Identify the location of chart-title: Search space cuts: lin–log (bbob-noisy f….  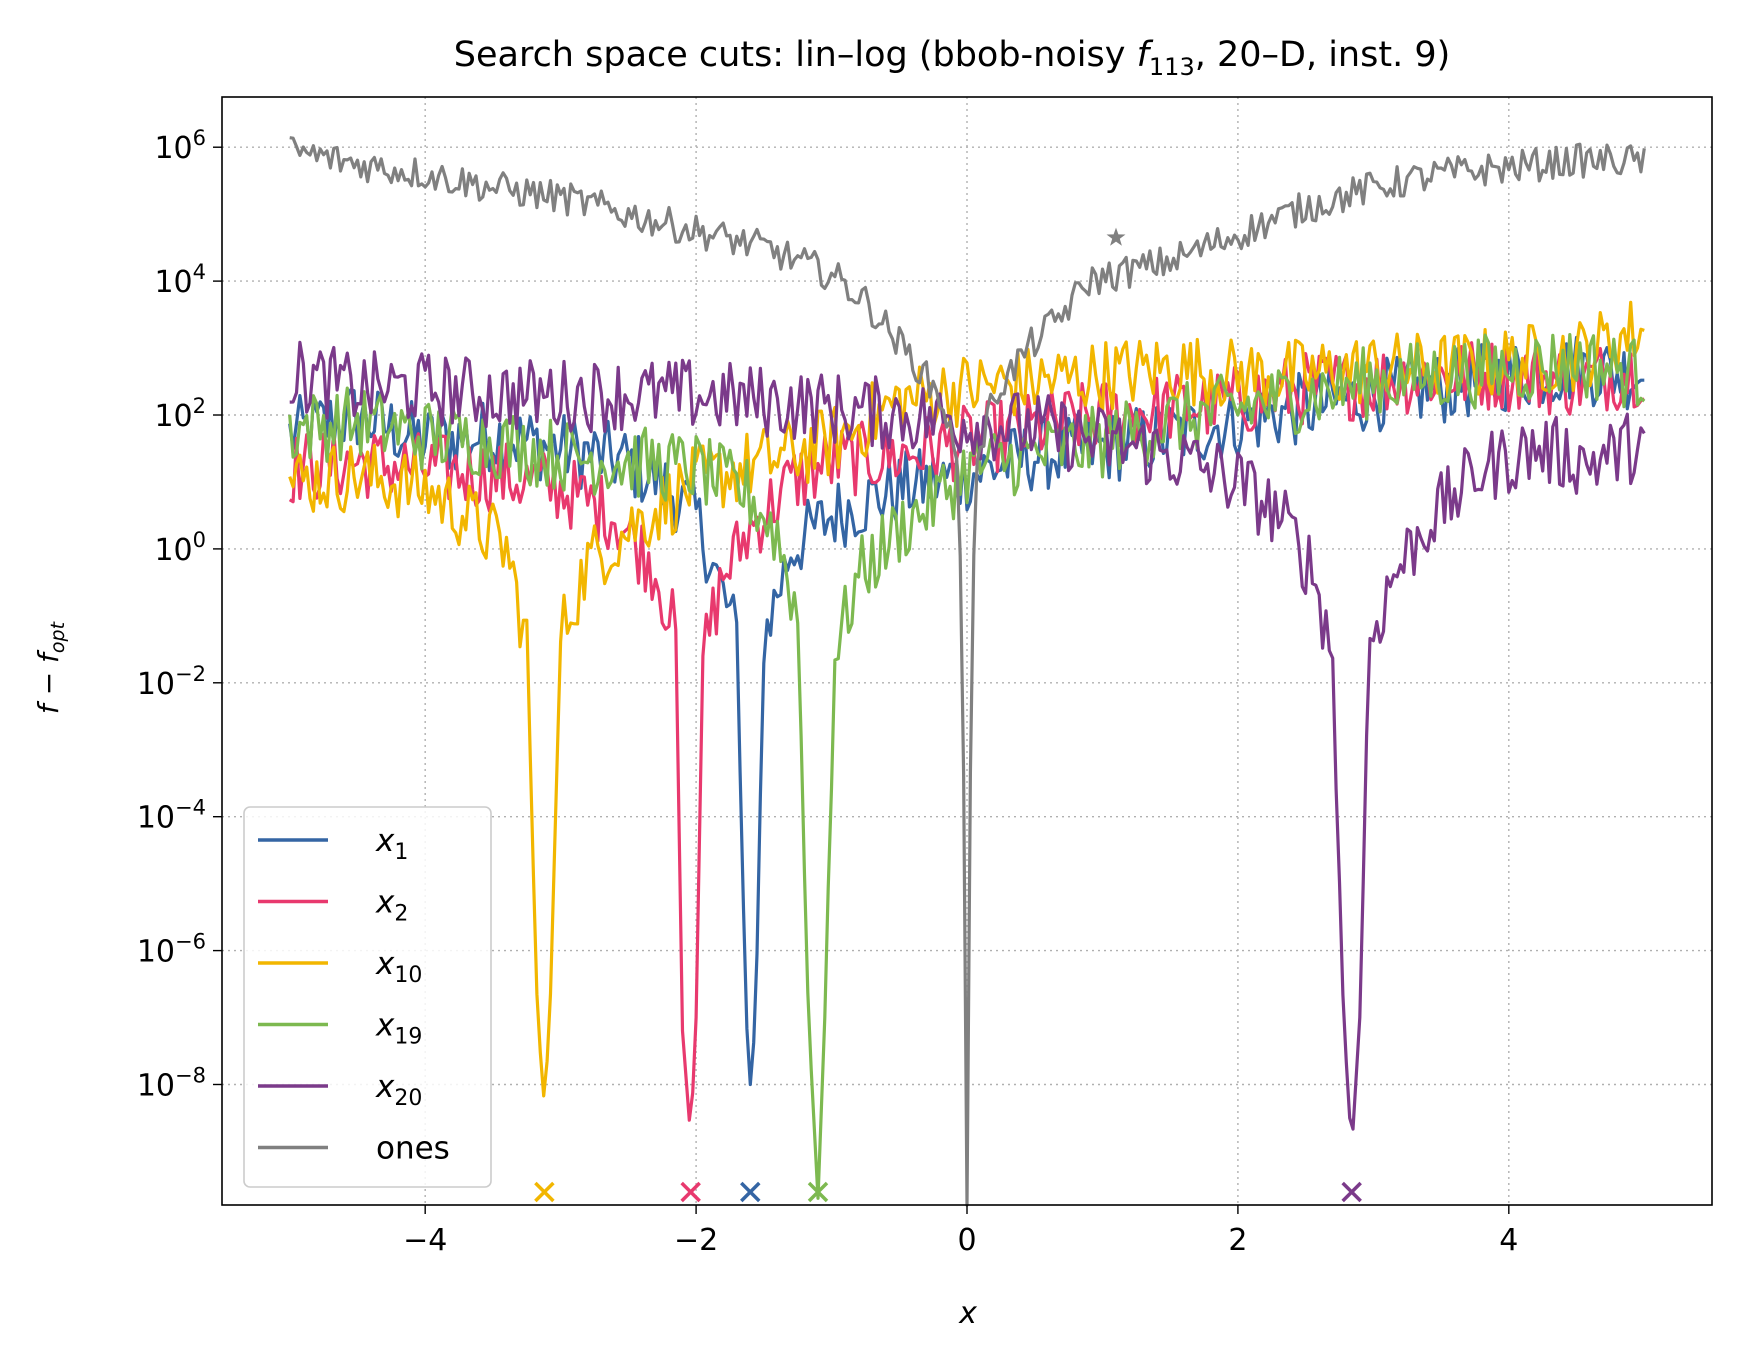
(952, 58).